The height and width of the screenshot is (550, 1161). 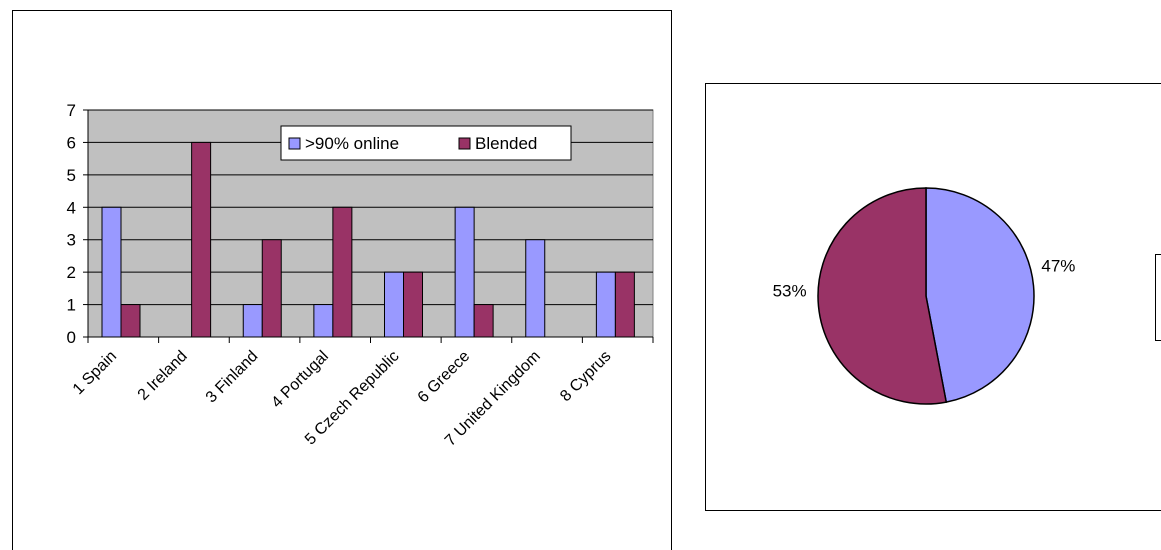 I want to click on x-category-label: 3 Finland, so click(x=232, y=377).